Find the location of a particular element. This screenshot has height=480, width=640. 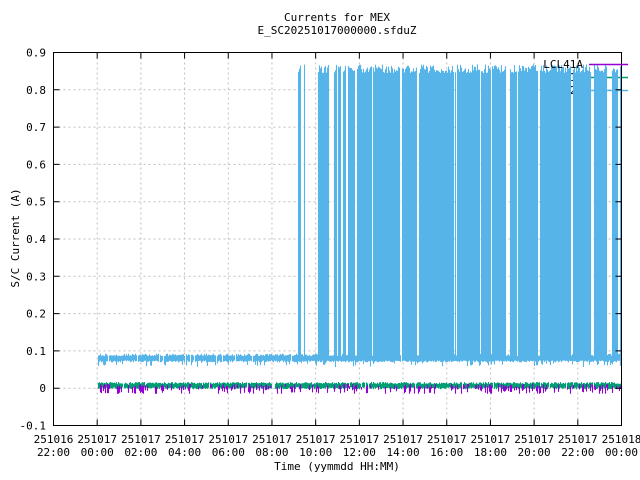

x-tick-time: 04:00 is located at coordinates (184, 452).